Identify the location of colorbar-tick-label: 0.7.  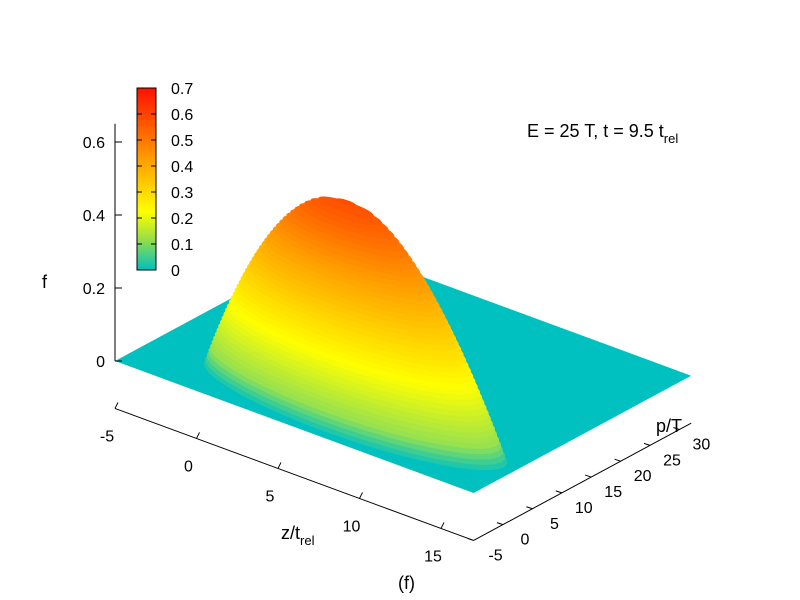
(182, 89).